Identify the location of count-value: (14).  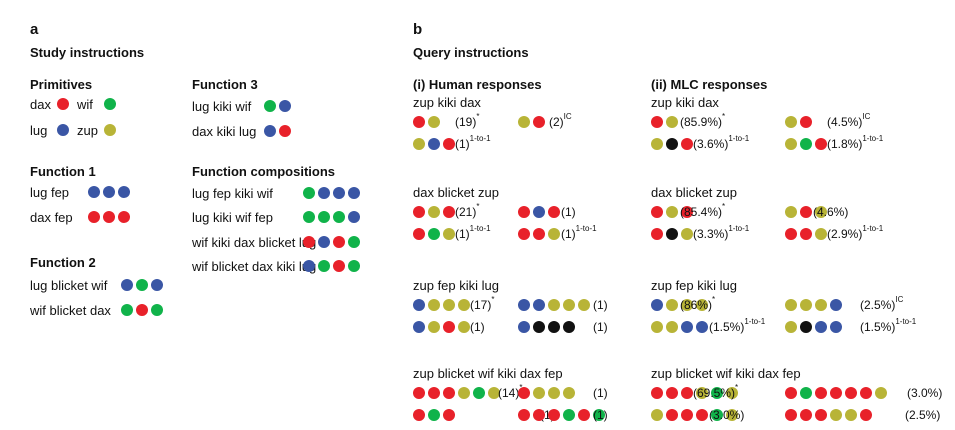
(509, 393).